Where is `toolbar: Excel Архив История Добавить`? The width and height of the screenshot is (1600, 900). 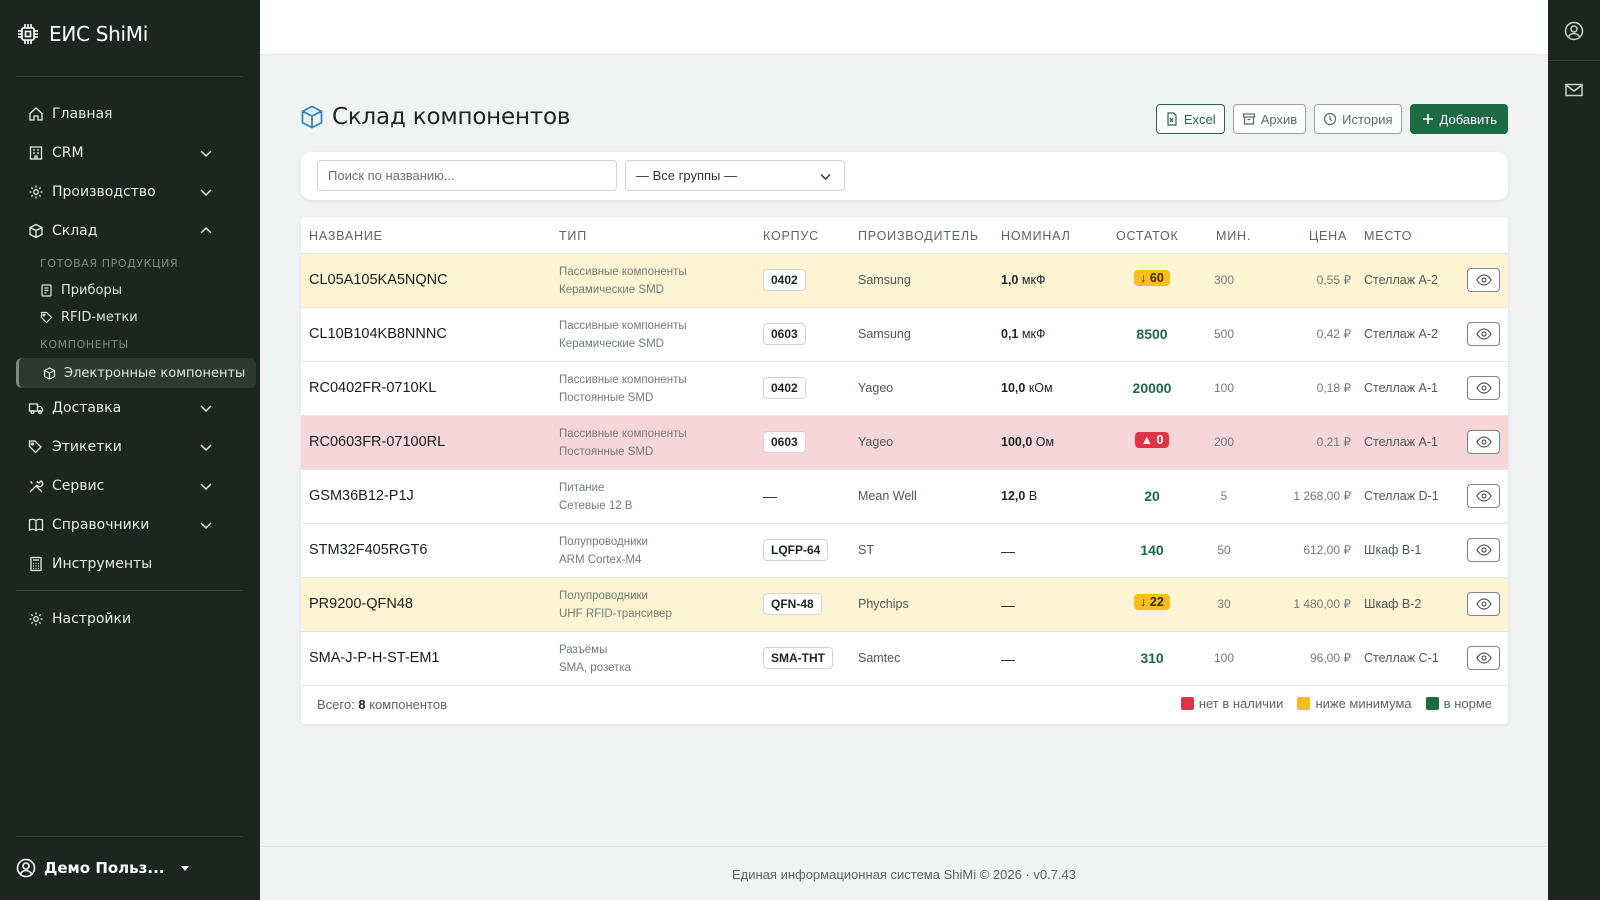 toolbar: Excel Архив История Добавить is located at coordinates (1331, 119).